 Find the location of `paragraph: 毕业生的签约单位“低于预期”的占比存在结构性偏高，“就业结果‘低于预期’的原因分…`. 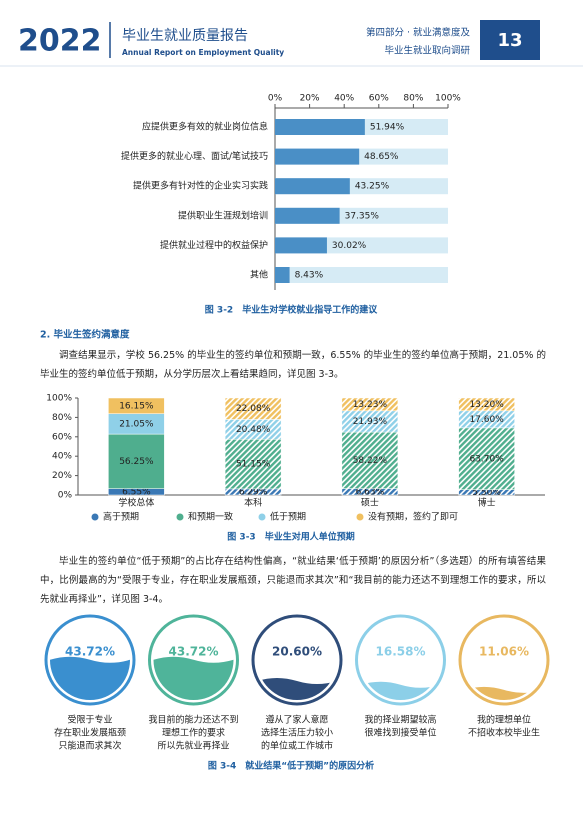

paragraph: 毕业生的签约单位“低于预期”的占比存在结构性偏高，“就业结果‘低于预期’的原因分… is located at coordinates (293, 580).